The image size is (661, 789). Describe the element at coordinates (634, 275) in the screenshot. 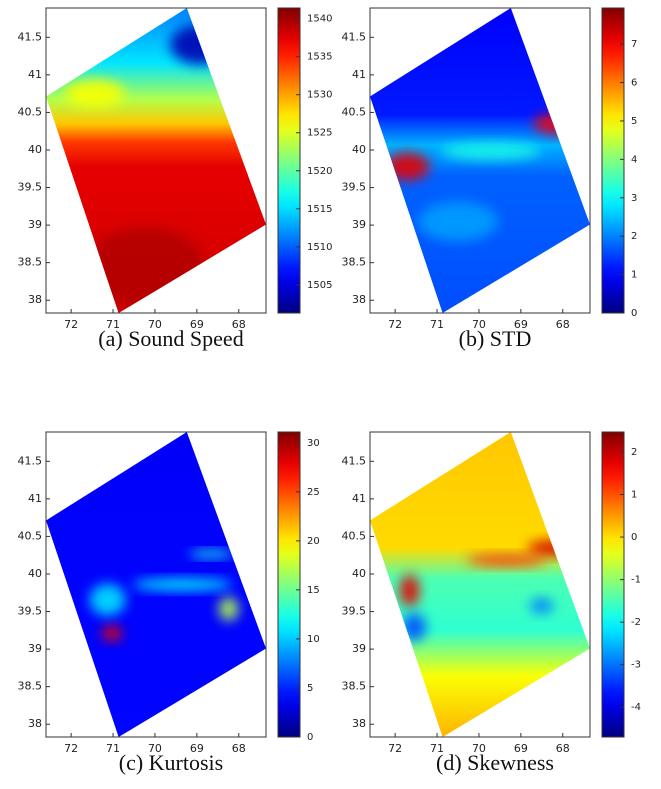

I see `colorbar-tick-label: 1` at that location.